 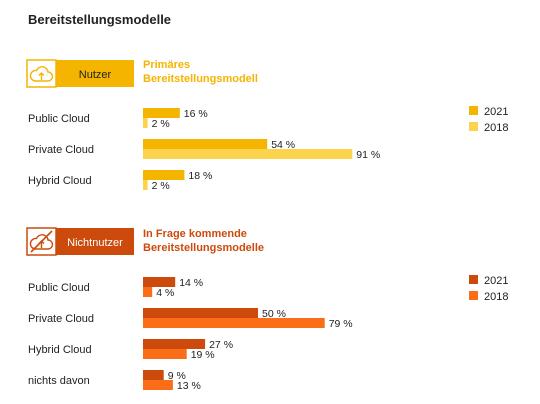 I want to click on legend-nichtnutzer-swatch-2018, so click(x=473, y=295).